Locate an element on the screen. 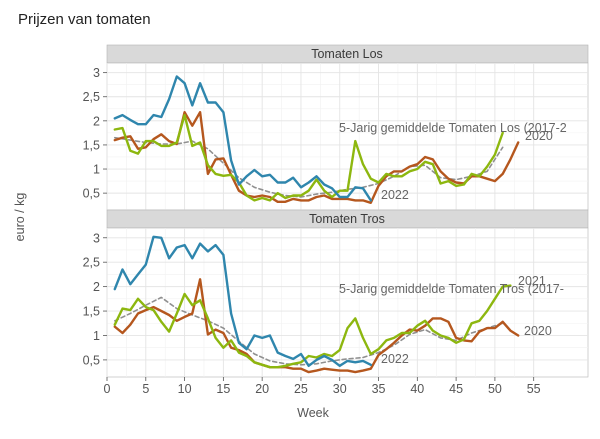  strip-label-tomaten-los: Tomaten Los is located at coordinates (347, 54).